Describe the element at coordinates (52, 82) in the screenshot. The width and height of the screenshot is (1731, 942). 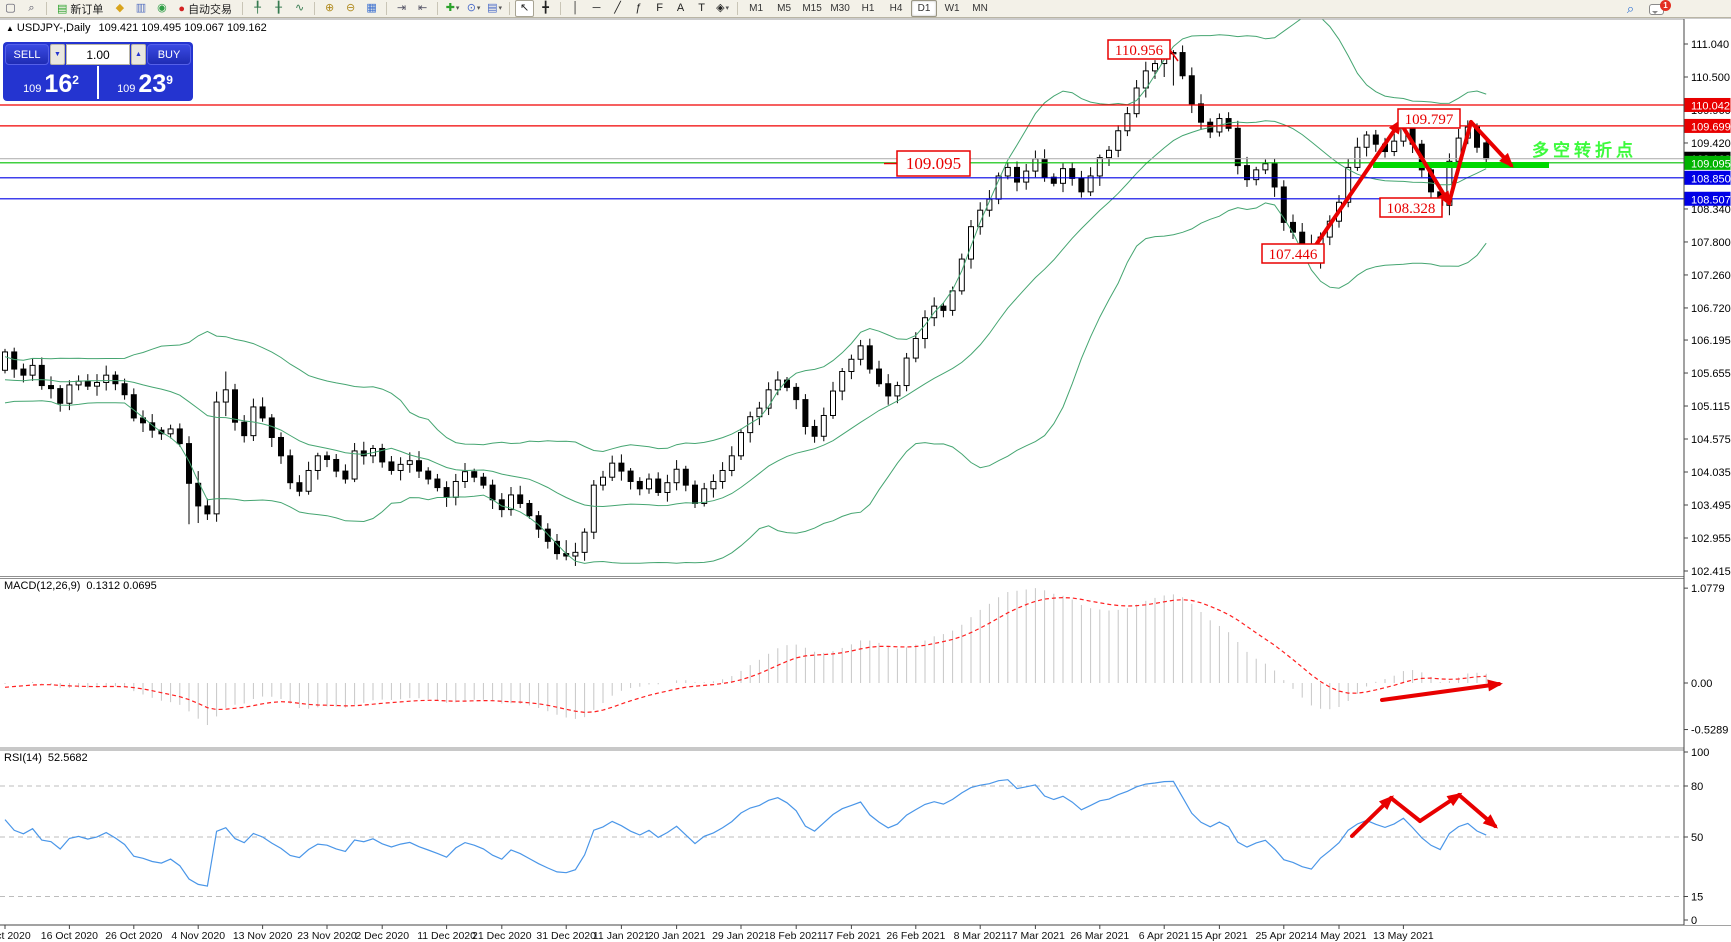
I see `bid-price: 109 16 2` at that location.